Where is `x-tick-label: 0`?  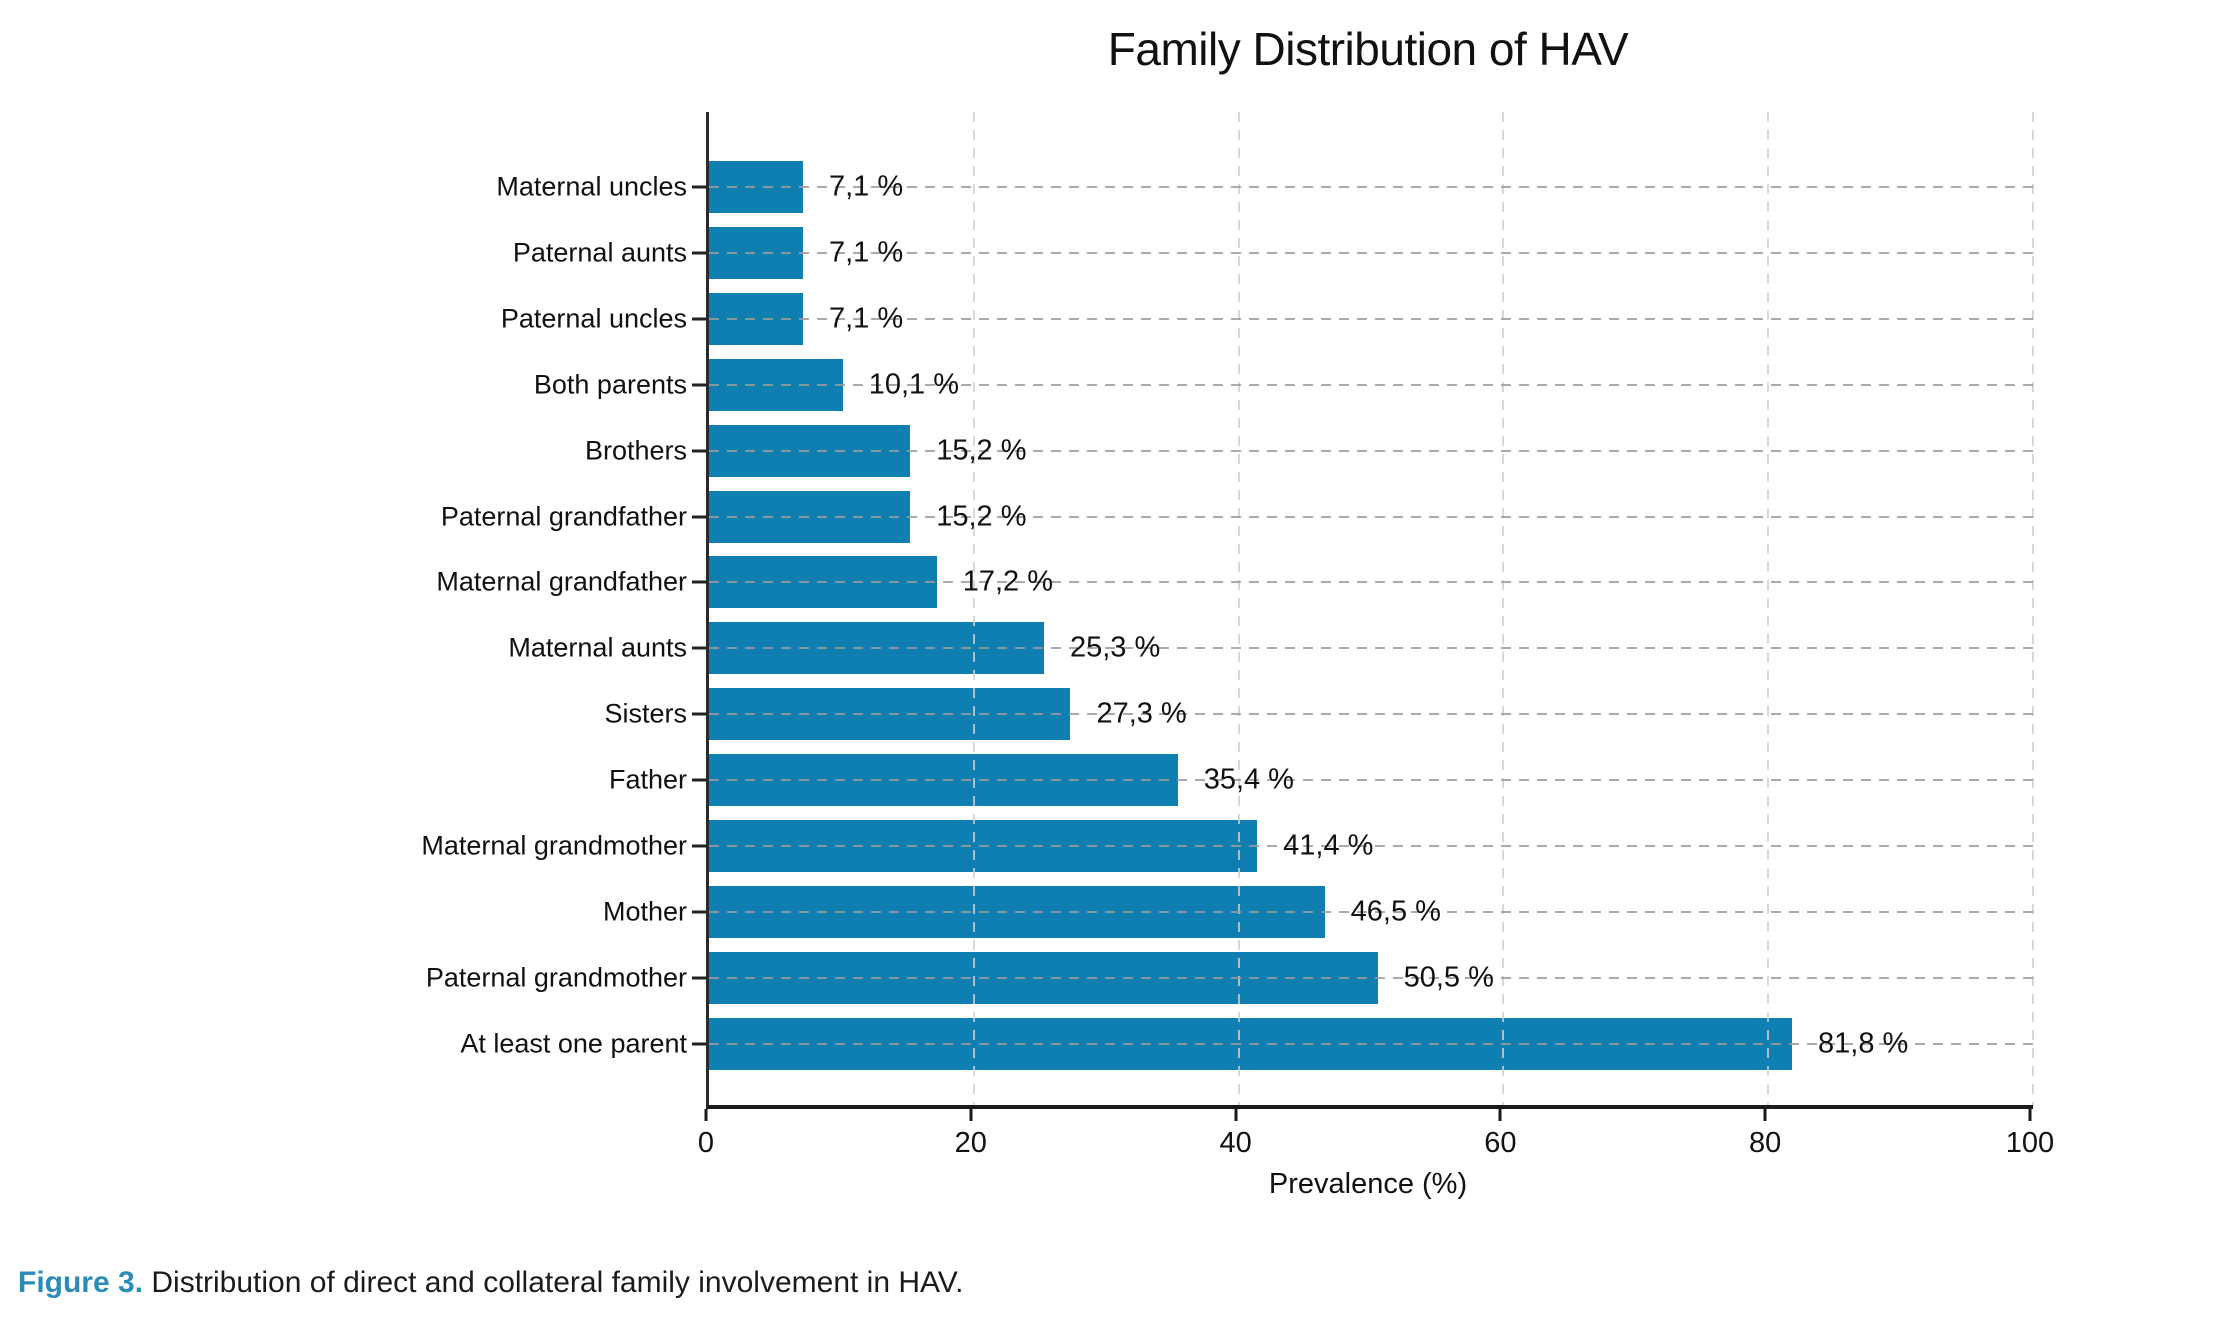
x-tick-label: 0 is located at coordinates (706, 1143).